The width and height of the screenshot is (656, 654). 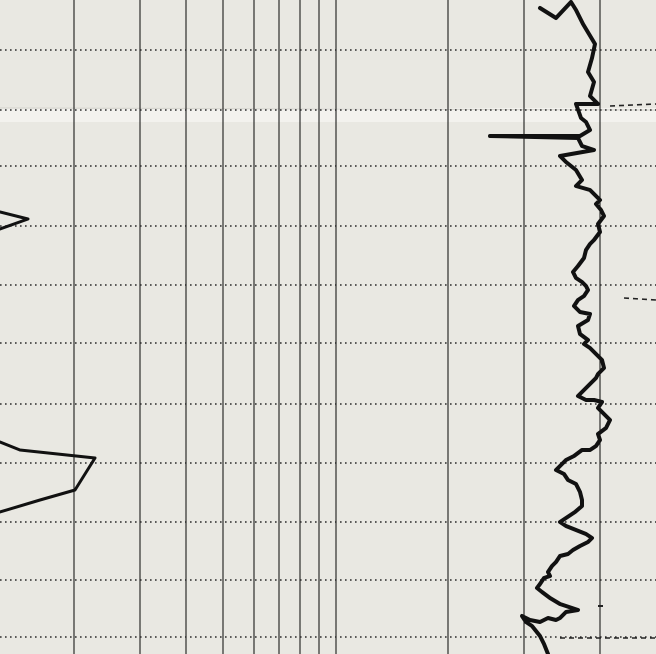 I want to click on paper-fold, so click(x=328, y=115).